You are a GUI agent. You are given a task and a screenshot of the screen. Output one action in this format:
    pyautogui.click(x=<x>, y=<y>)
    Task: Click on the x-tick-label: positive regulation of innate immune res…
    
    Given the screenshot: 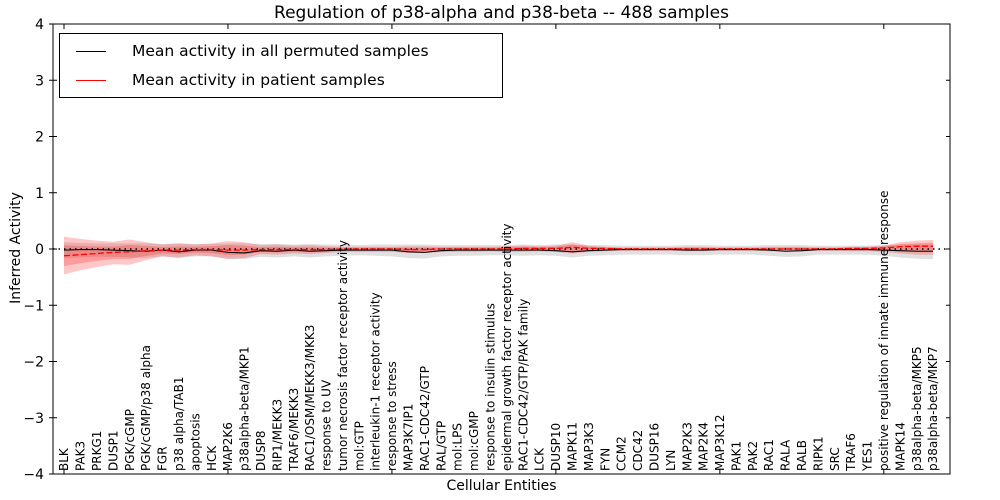 What is the action you would take?
    pyautogui.click(x=884, y=331)
    